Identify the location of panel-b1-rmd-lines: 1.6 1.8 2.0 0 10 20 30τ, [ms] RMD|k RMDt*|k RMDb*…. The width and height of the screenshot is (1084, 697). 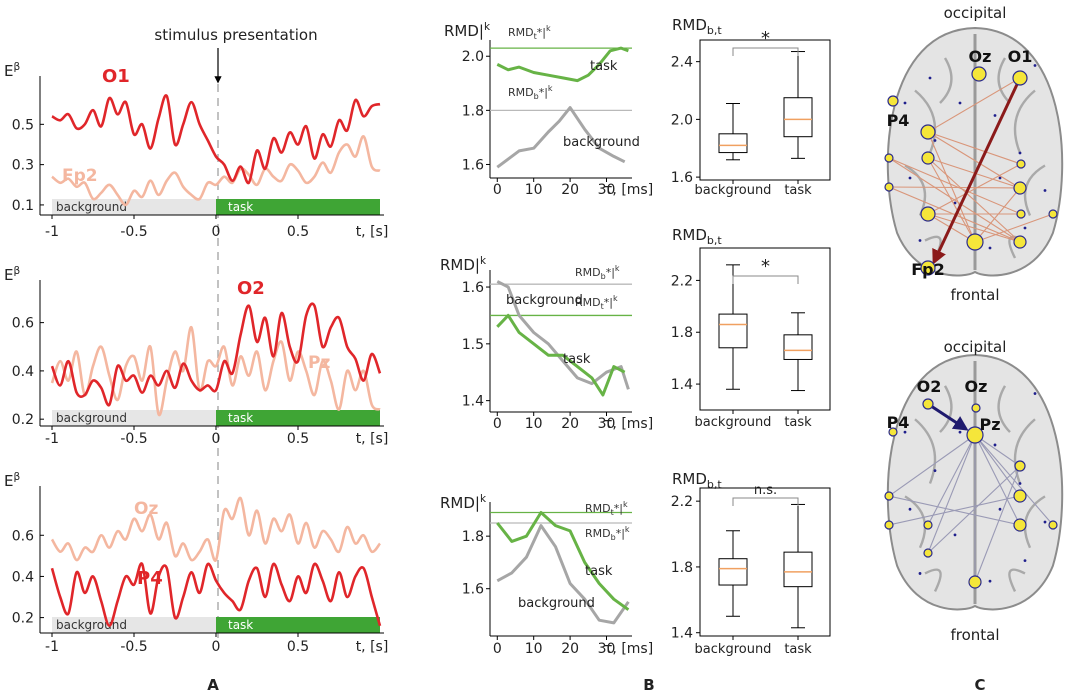
(548, 109).